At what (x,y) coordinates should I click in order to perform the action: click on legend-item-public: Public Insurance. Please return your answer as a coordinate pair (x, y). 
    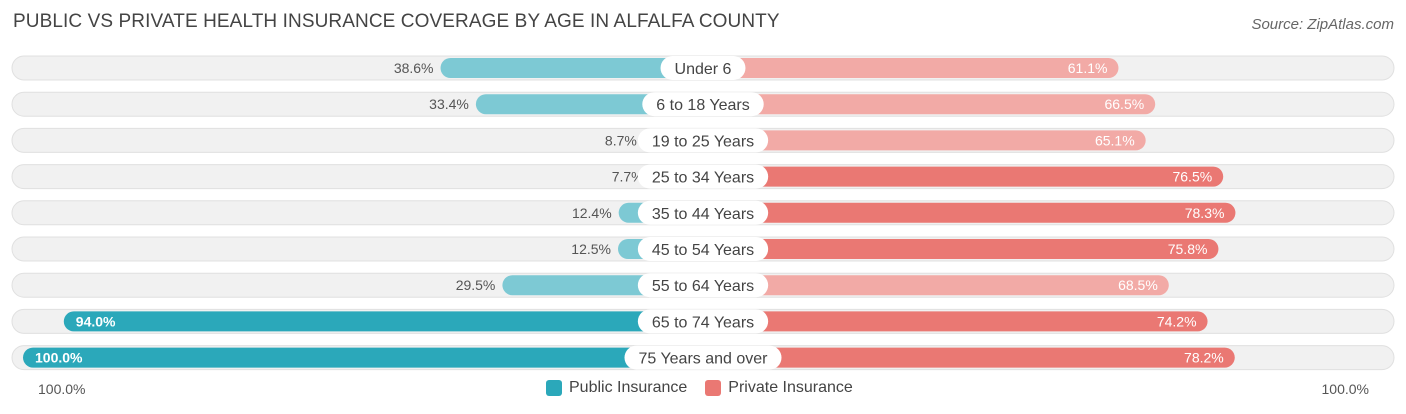
    Looking at the image, I should click on (616, 388).